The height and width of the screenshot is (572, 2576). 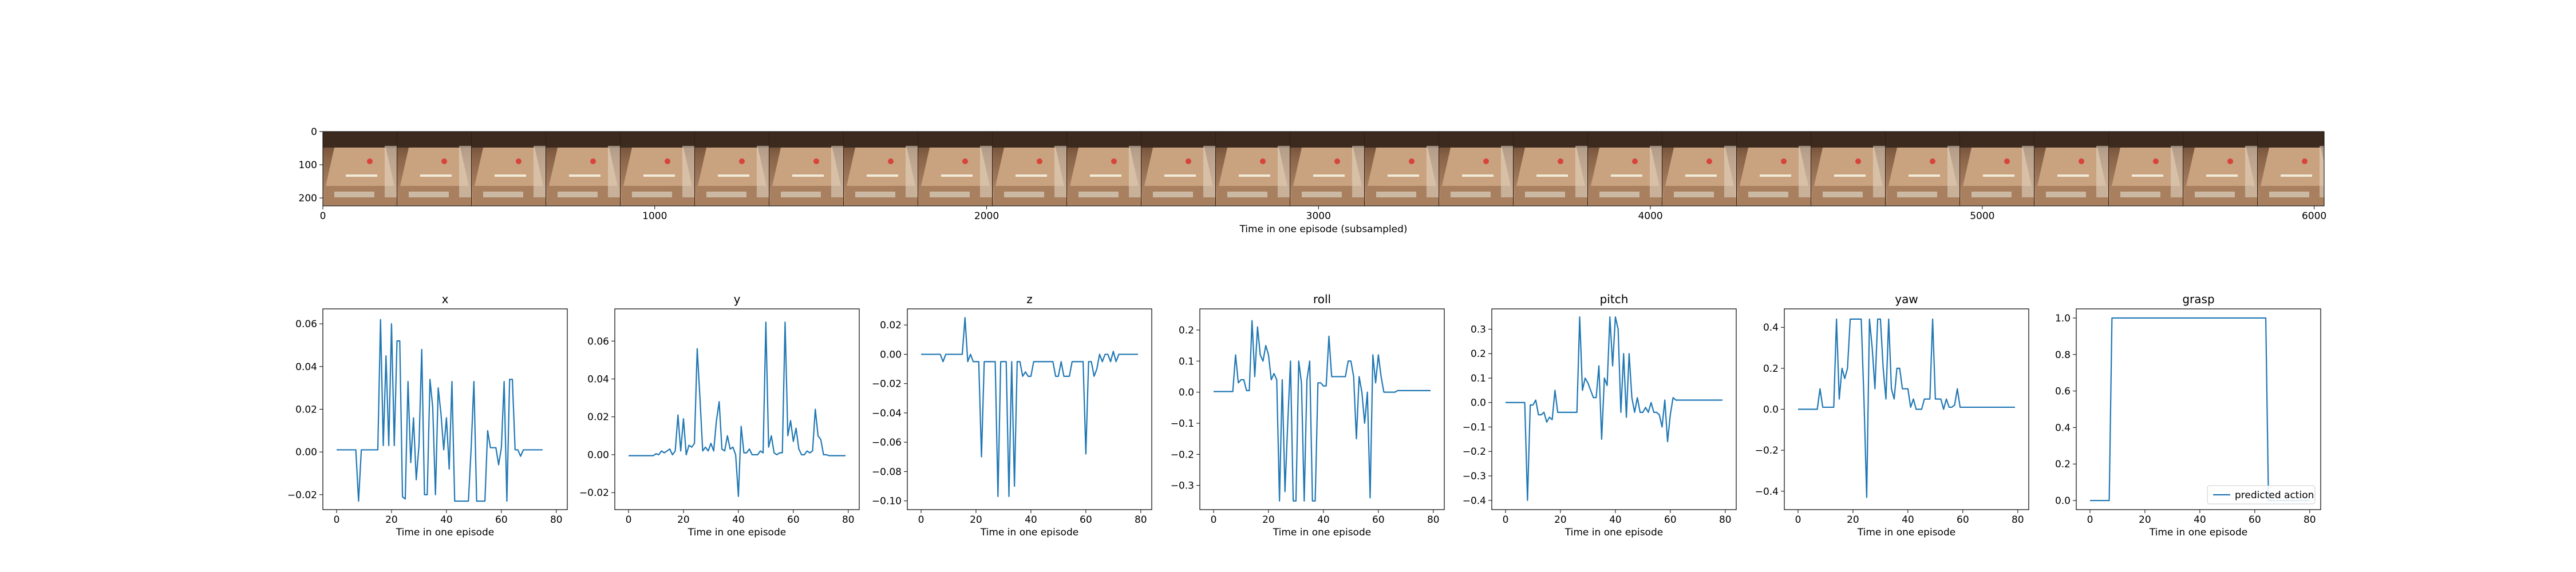 I want to click on filmstrip-x-tick-label: 5000, so click(x=1982, y=216).